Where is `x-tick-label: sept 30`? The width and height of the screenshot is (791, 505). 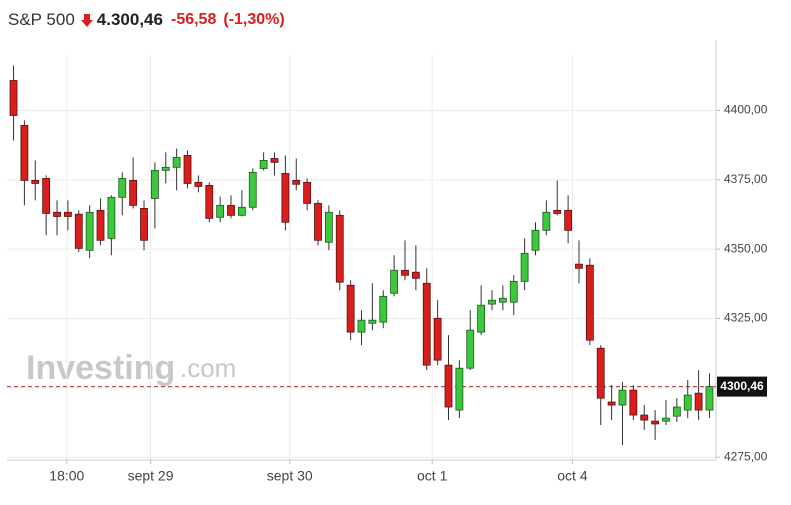
x-tick-label: sept 30 is located at coordinates (290, 476).